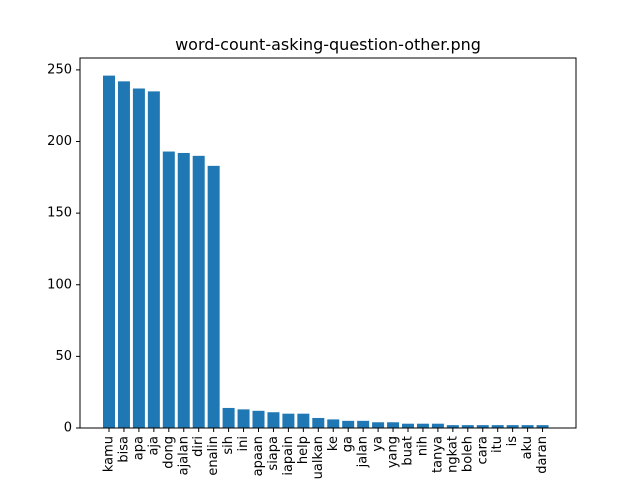 This screenshot has height=480, width=640. What do you see at coordinates (168, 452) in the screenshot?
I see `x-tick-label: dong` at bounding box center [168, 452].